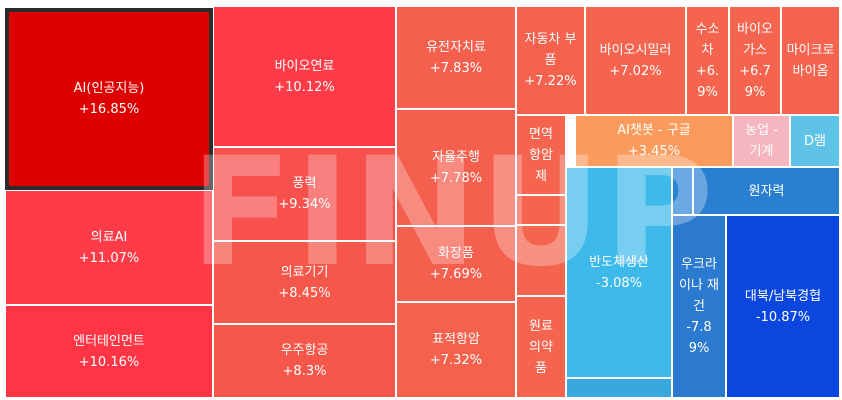 This screenshot has width=842, height=400. Describe the element at coordinates (698, 285) in the screenshot. I see `tile-name: 우크라이나 재건` at that location.